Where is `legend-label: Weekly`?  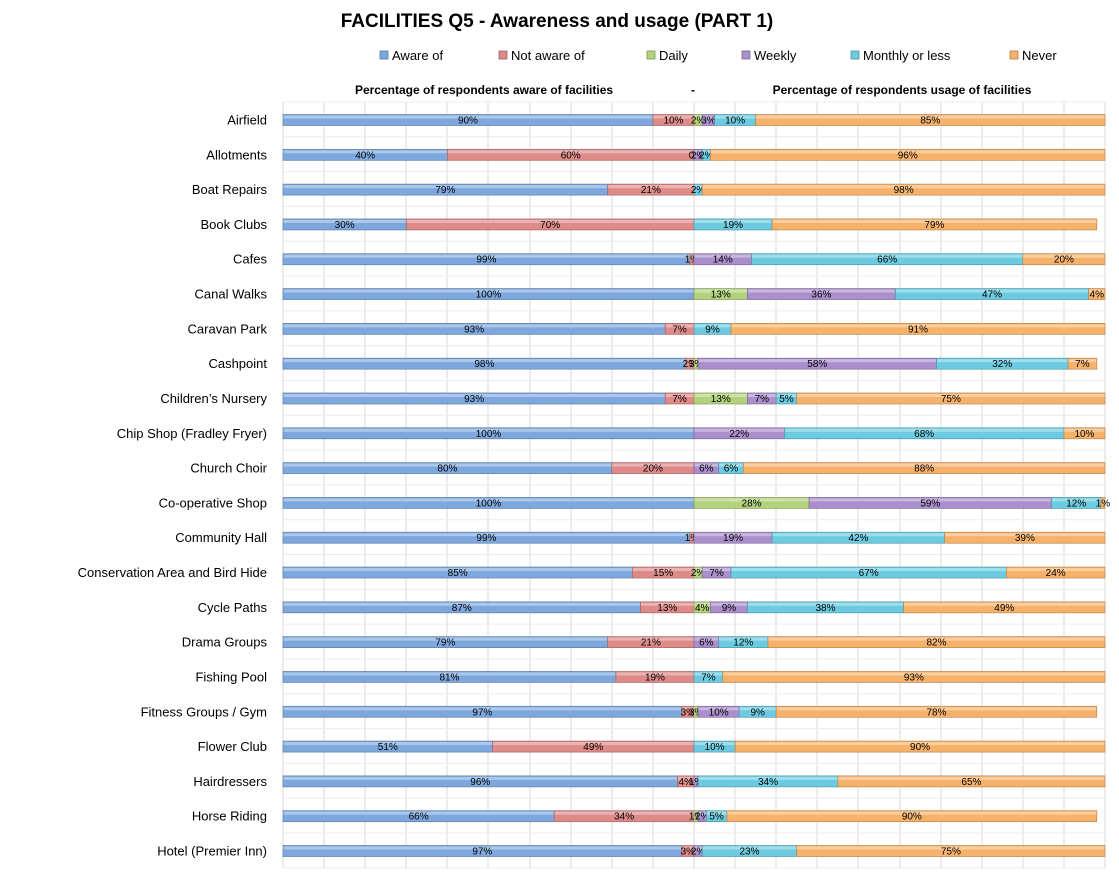
legend-label: Weekly is located at coordinates (775, 55).